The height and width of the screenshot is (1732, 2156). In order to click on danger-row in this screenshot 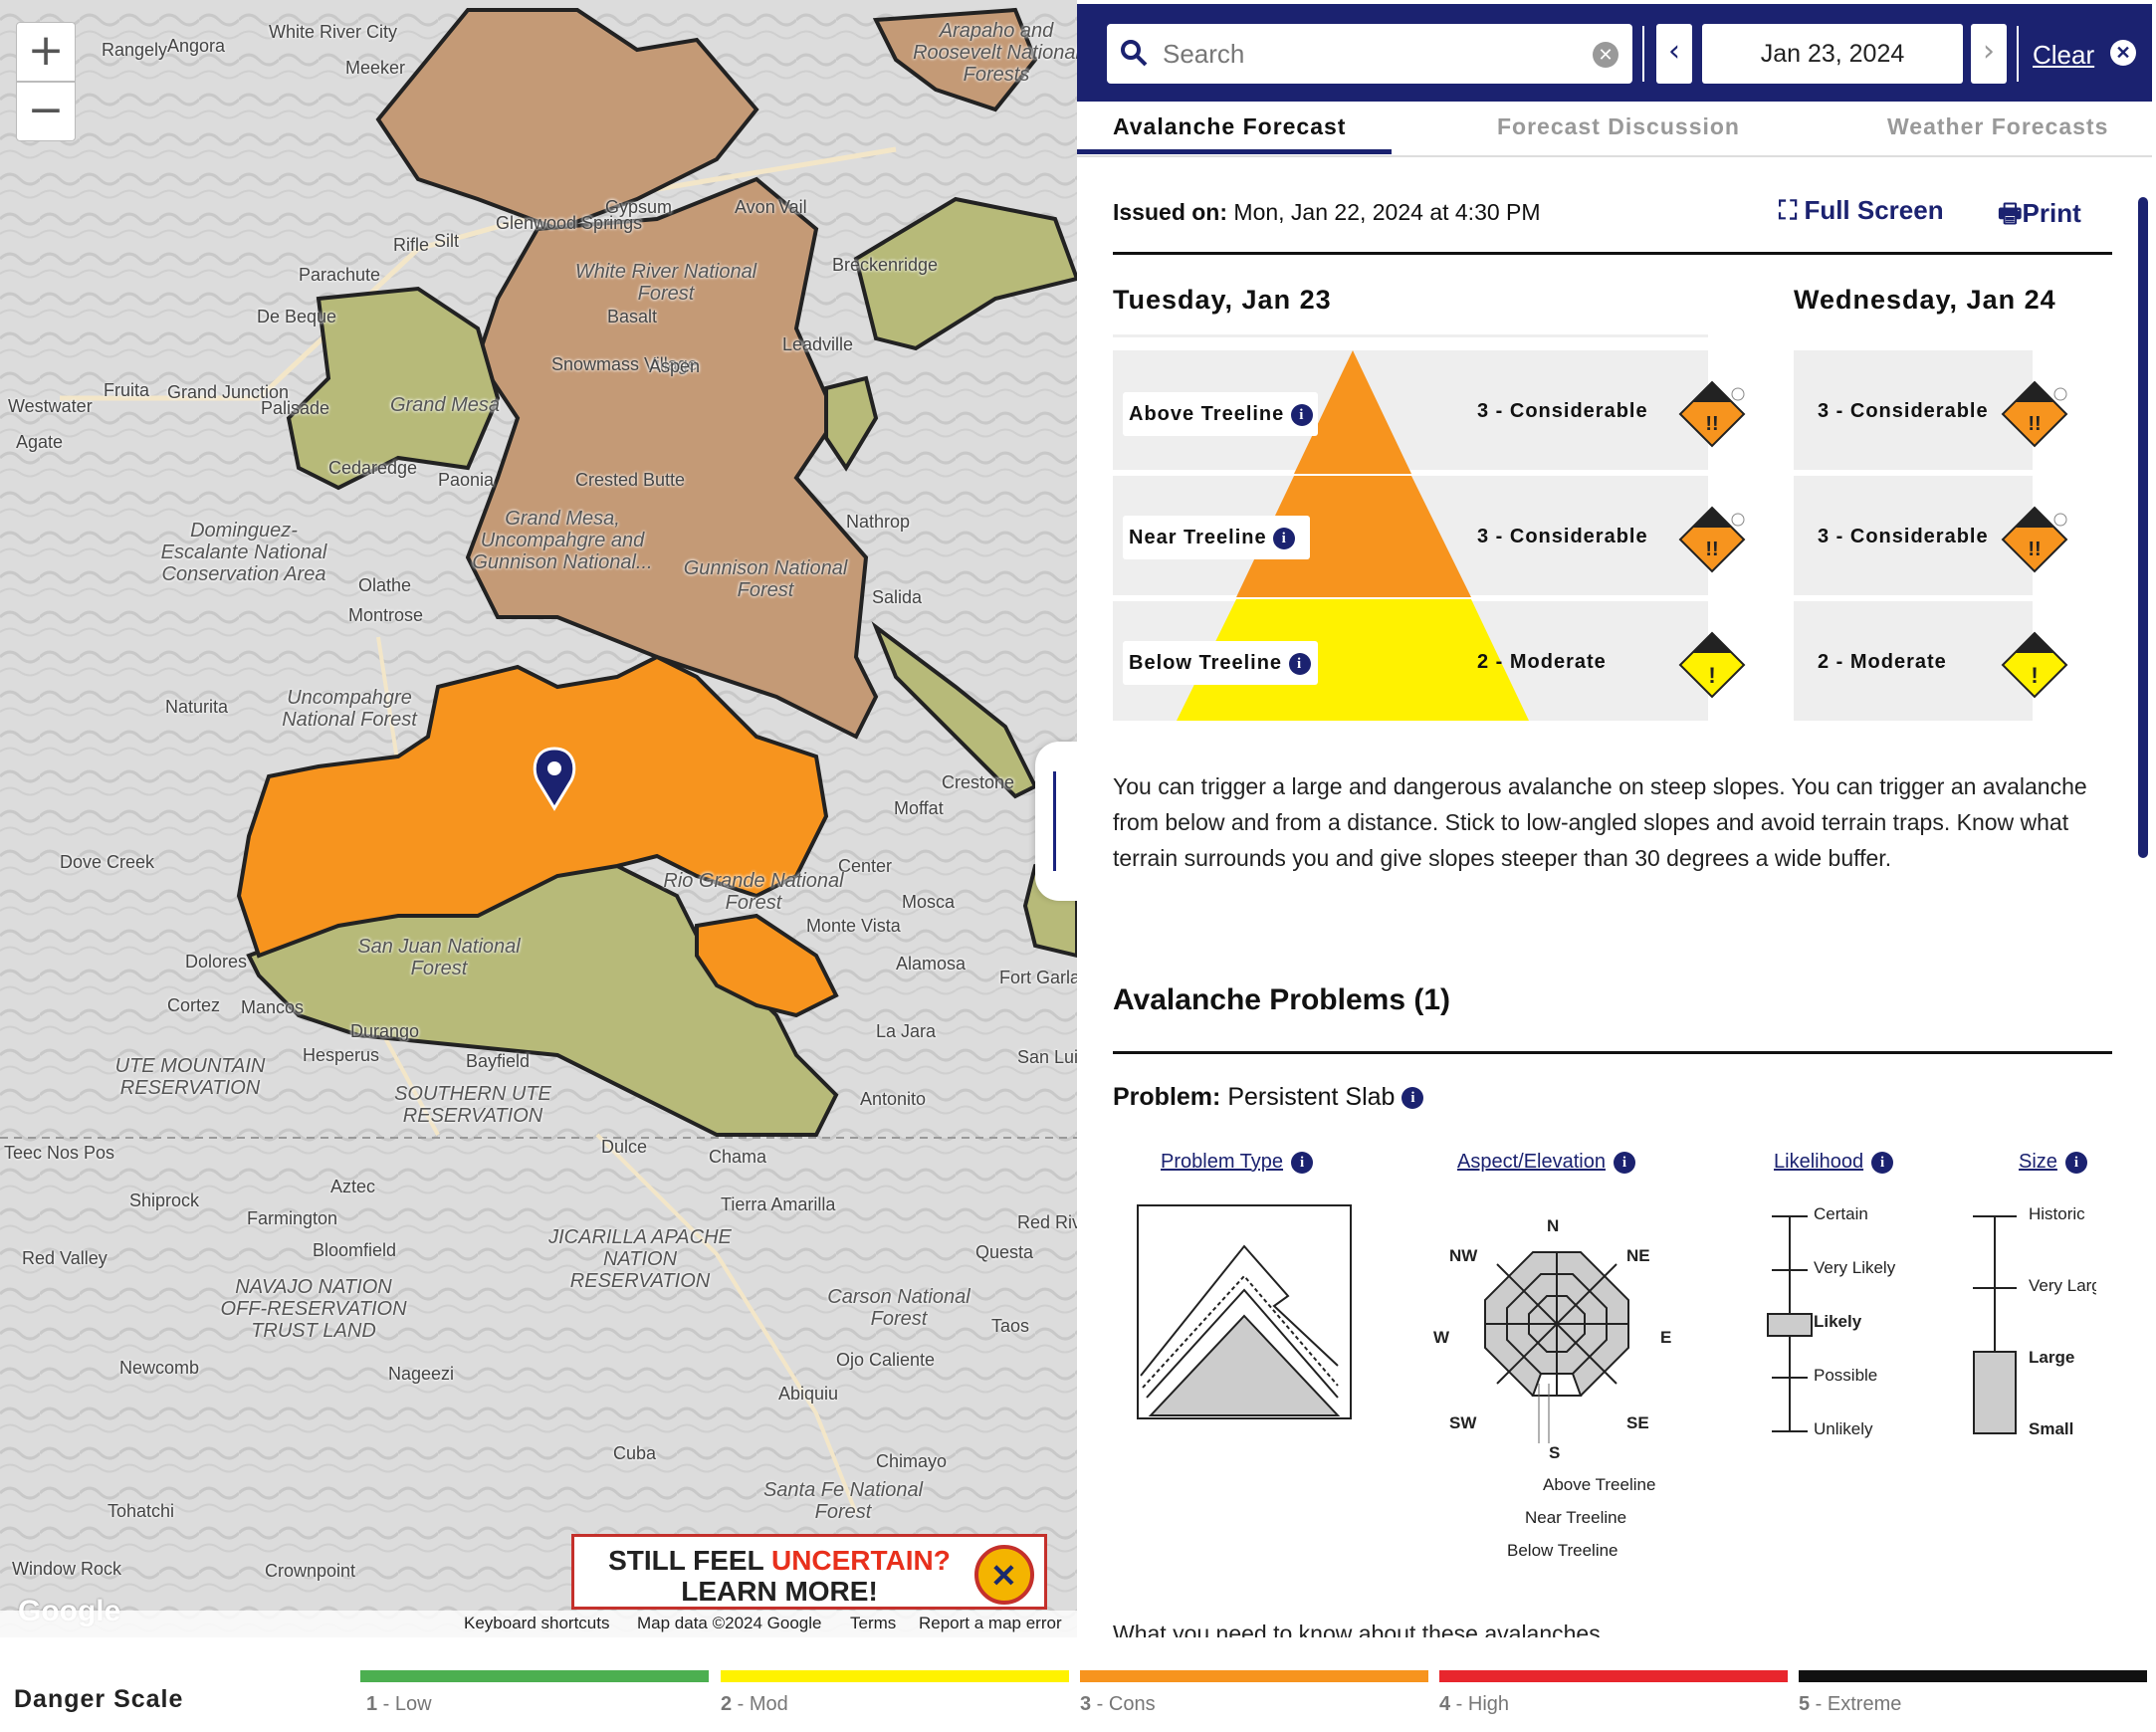, I will do `click(1913, 661)`.